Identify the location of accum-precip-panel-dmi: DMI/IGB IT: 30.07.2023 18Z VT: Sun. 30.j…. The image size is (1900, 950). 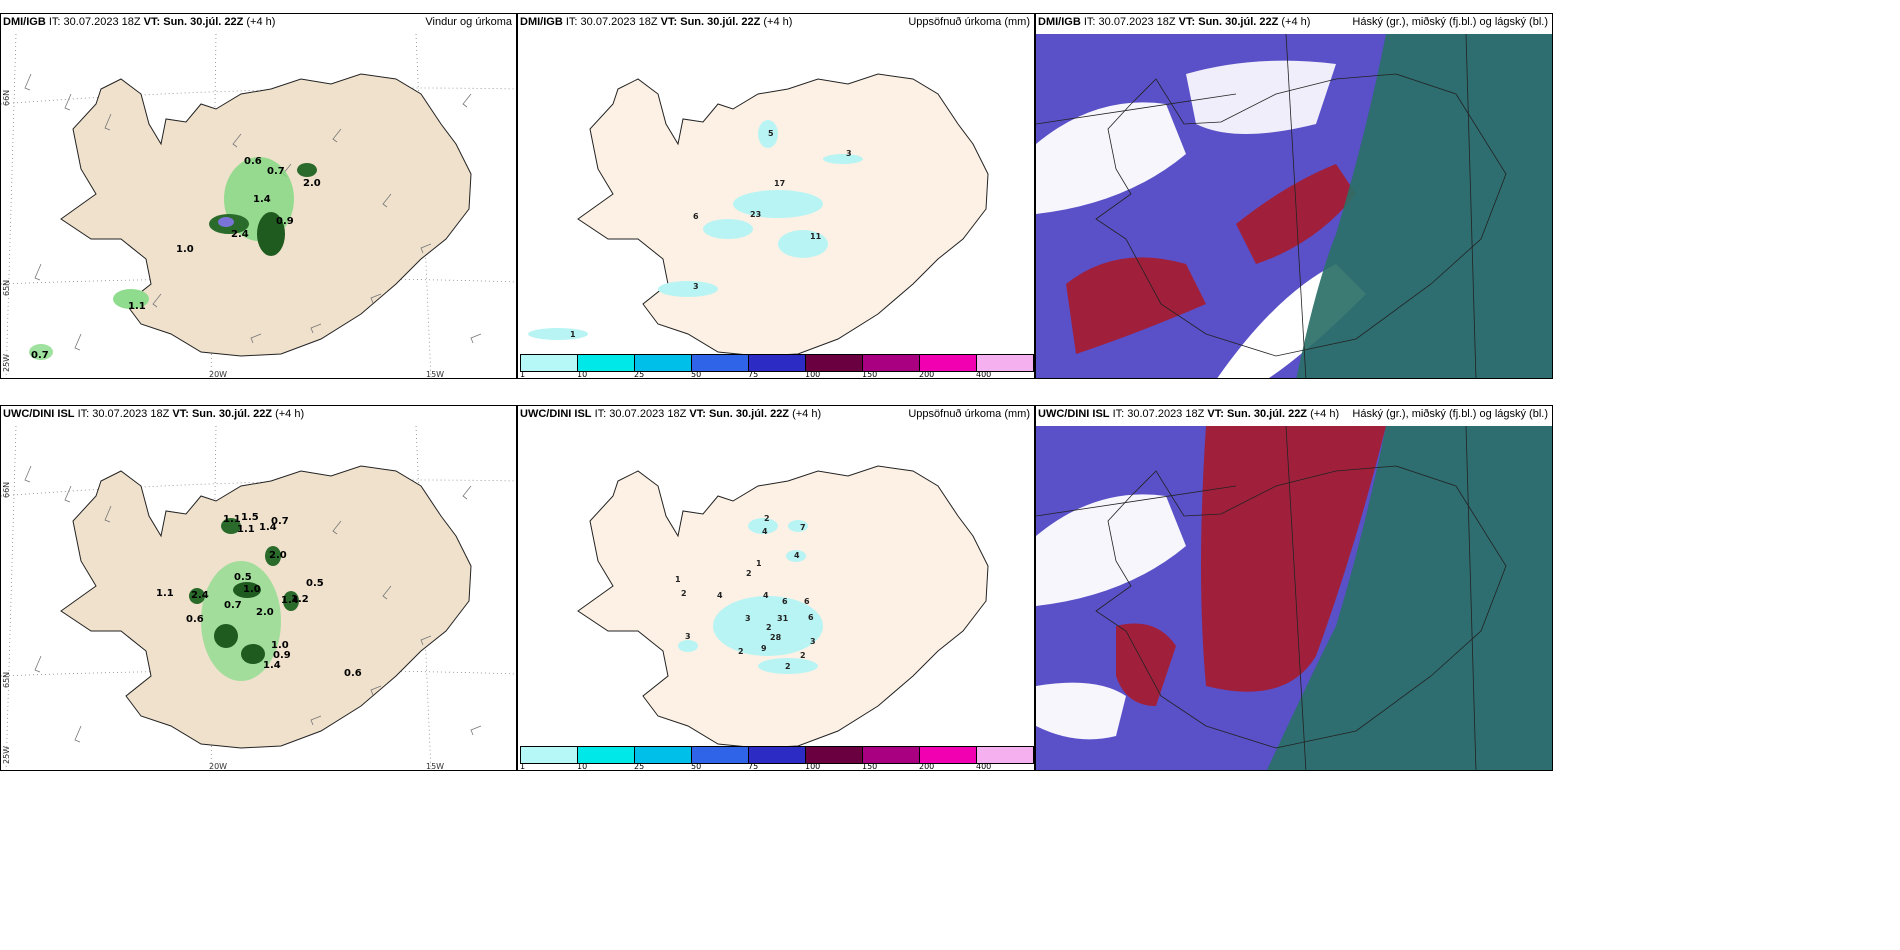
(776, 196).